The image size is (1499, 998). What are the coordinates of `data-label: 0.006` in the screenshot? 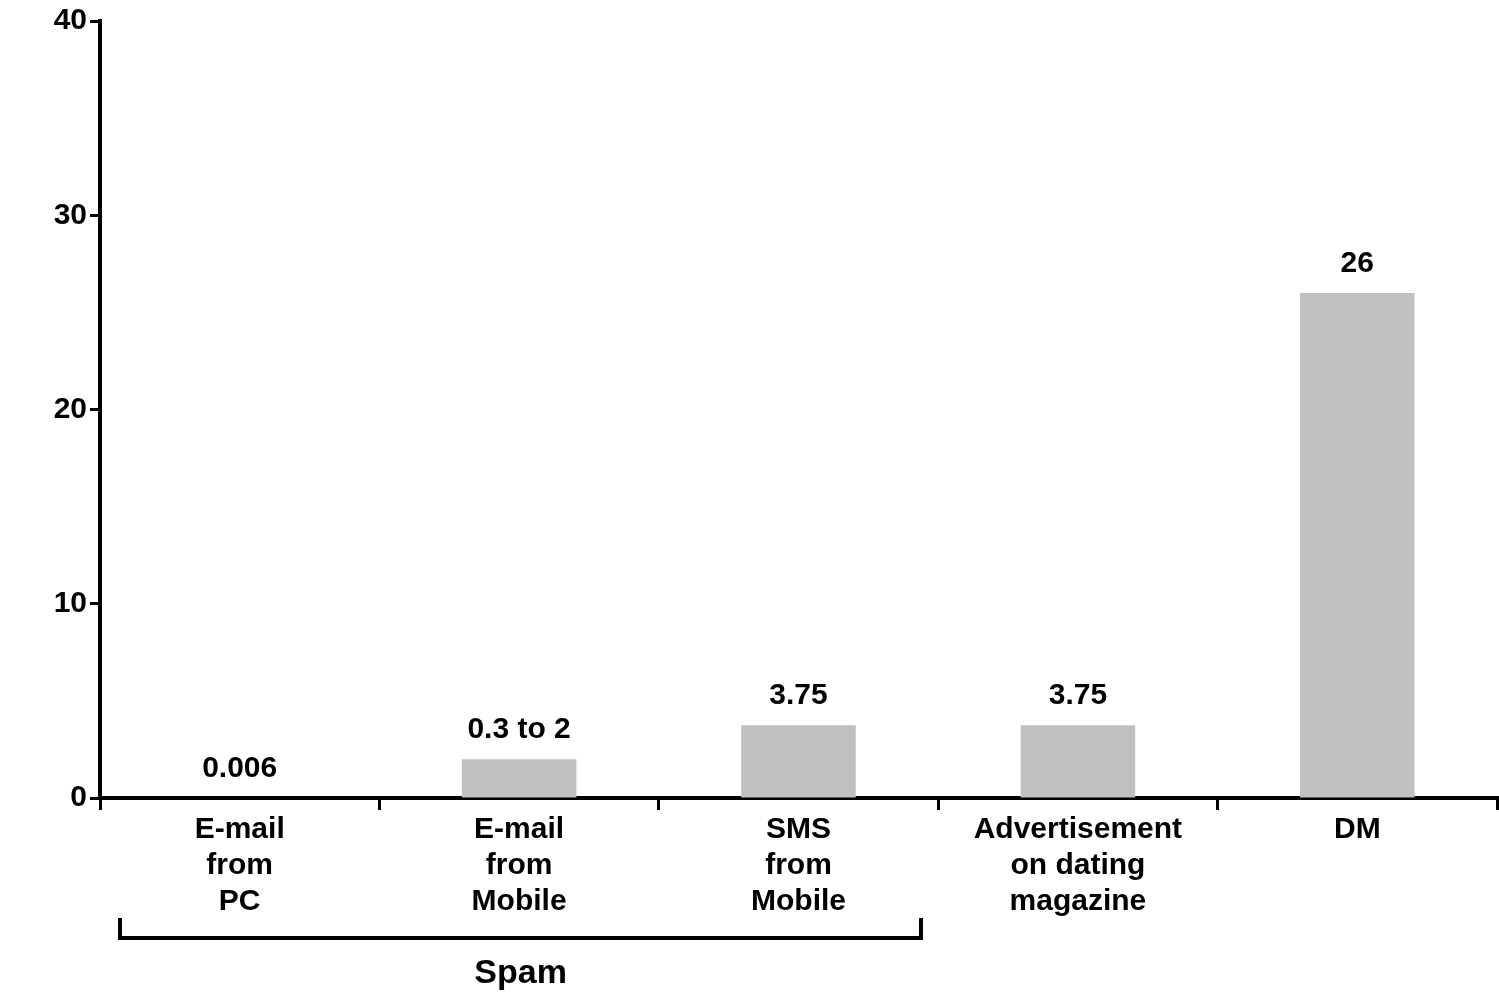 It's located at (240, 767).